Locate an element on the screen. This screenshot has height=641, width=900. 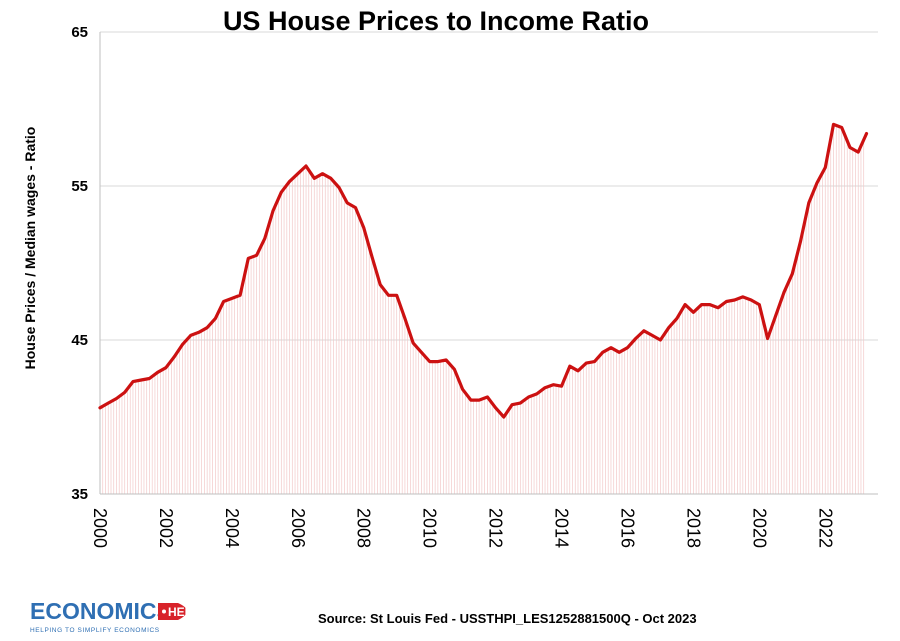
x-tick-label: 2006 is located at coordinates (298, 528).